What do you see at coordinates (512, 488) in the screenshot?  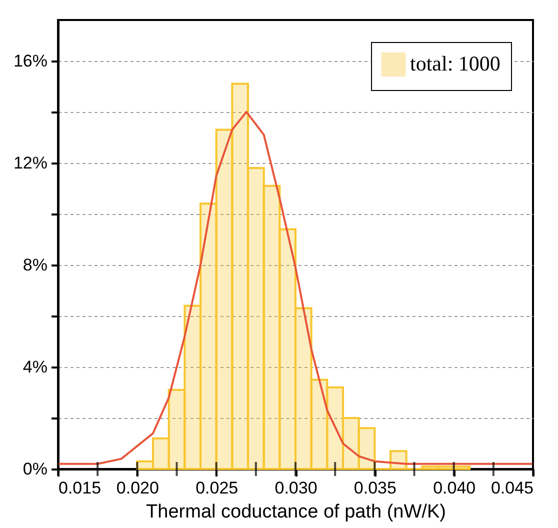 I see `x-tick-label: 0.045` at bounding box center [512, 488].